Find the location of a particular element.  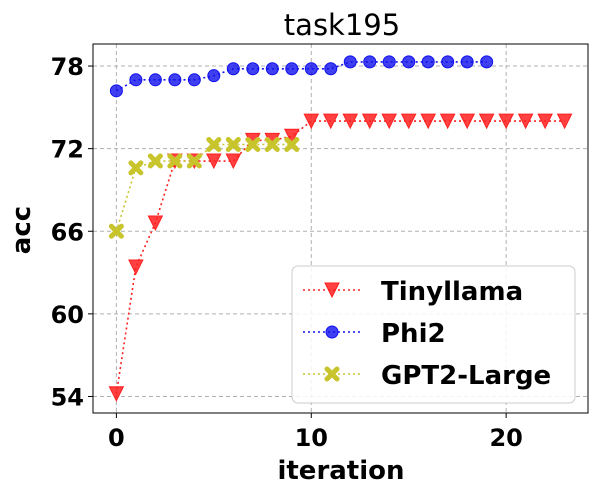

legend-label: Tinyllama is located at coordinates (452, 292).